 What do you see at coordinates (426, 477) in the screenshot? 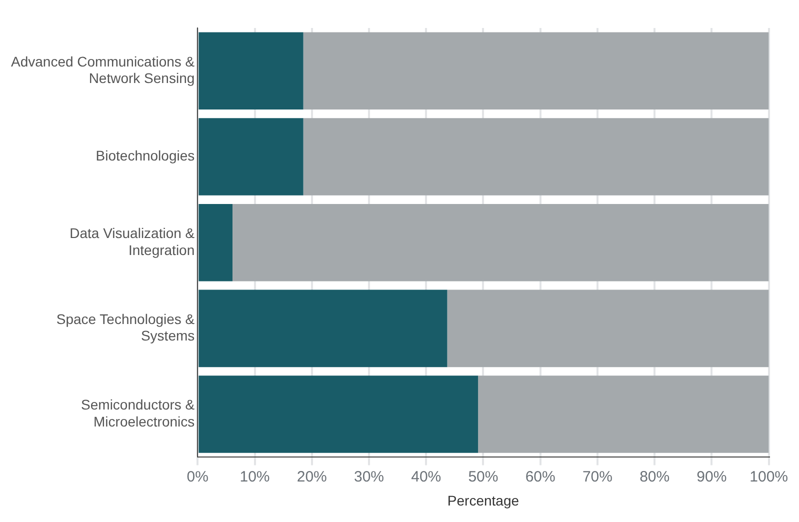
I see `x-tick-label: 40%` at bounding box center [426, 477].